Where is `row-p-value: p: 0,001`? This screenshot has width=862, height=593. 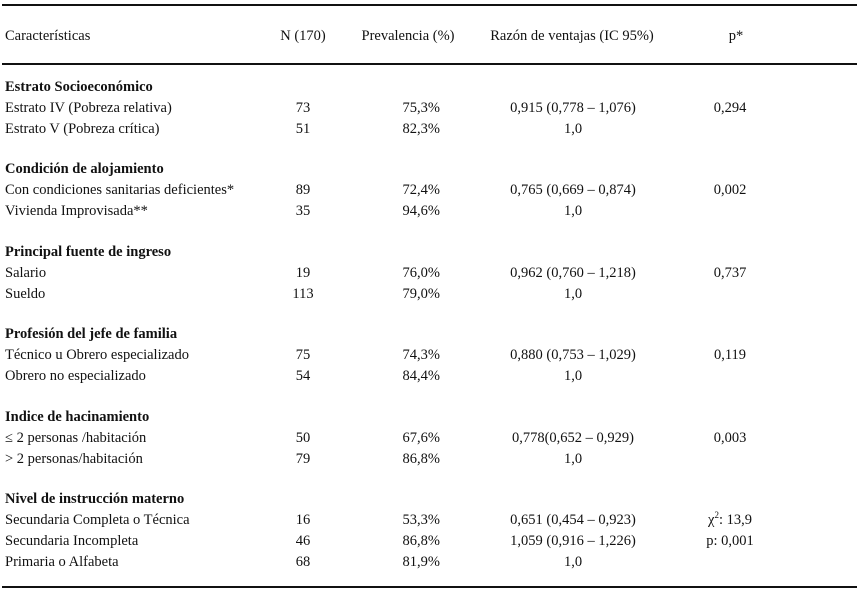 row-p-value: p: 0,001 is located at coordinates (730, 541).